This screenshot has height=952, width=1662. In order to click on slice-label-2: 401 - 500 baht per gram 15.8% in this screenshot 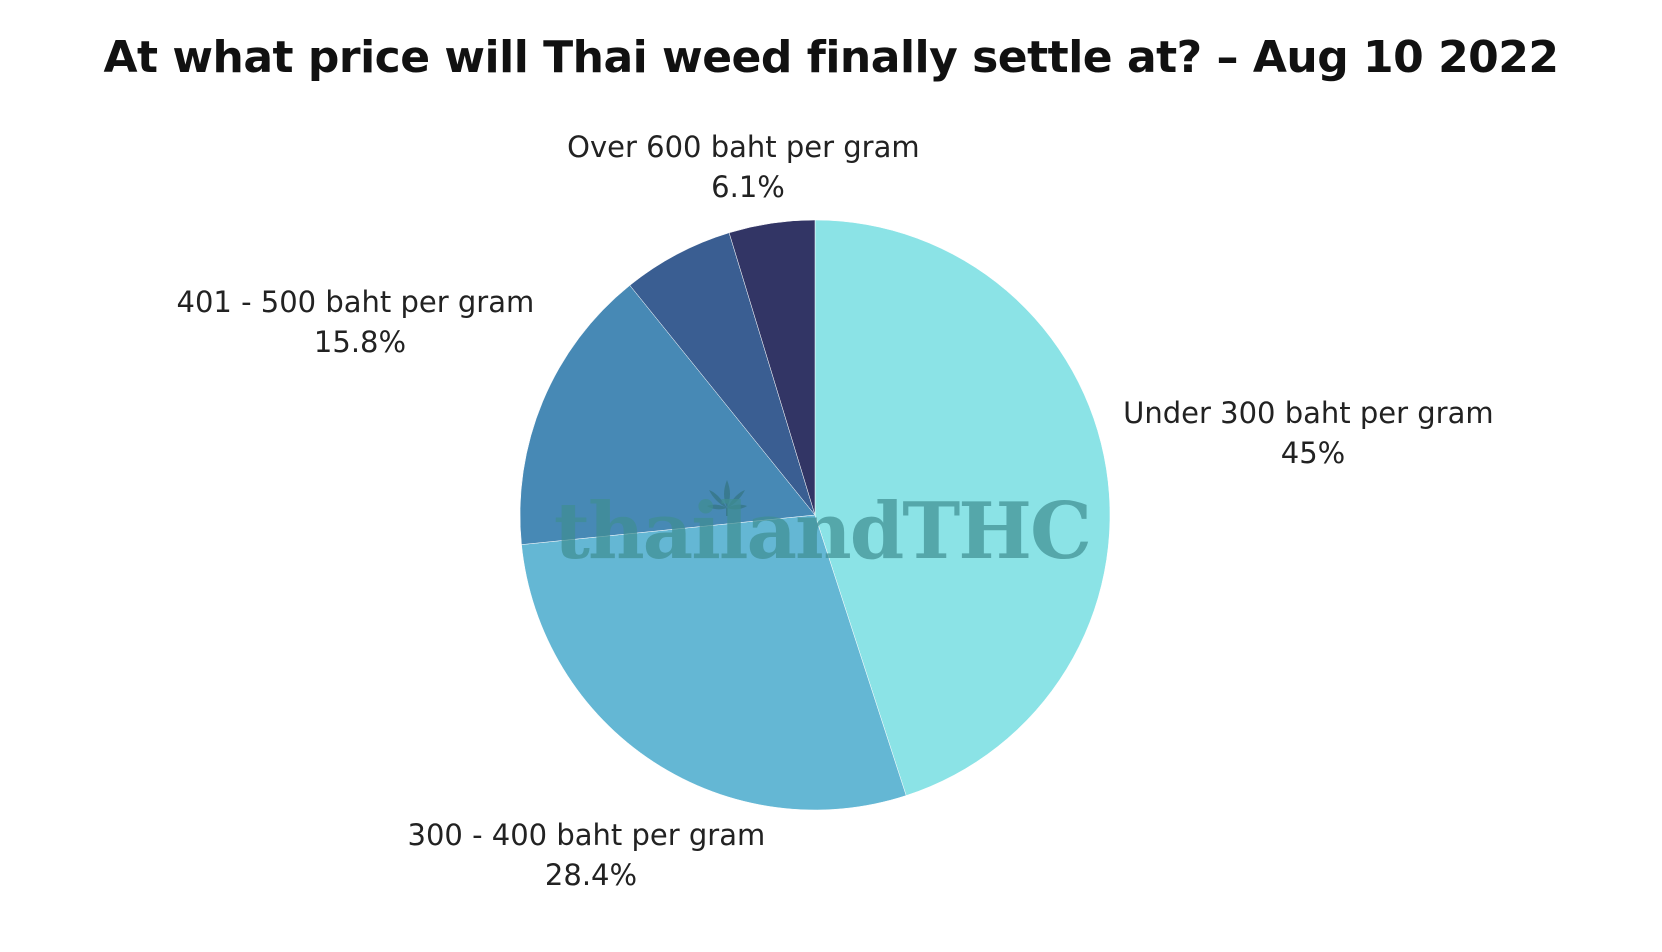, I will do `click(360, 322)`.